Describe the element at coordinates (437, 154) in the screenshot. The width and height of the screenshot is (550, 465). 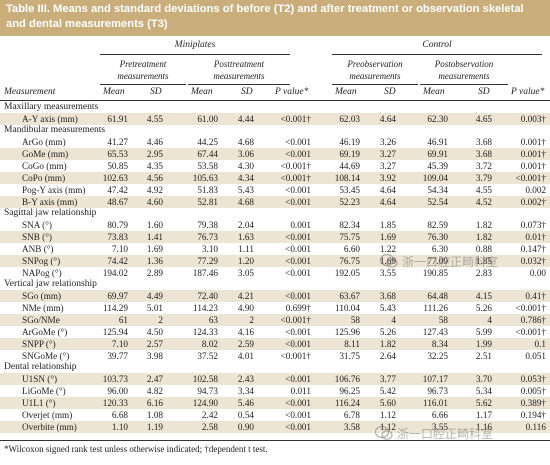
I see `cell-mean-postobs: 69.91` at that location.